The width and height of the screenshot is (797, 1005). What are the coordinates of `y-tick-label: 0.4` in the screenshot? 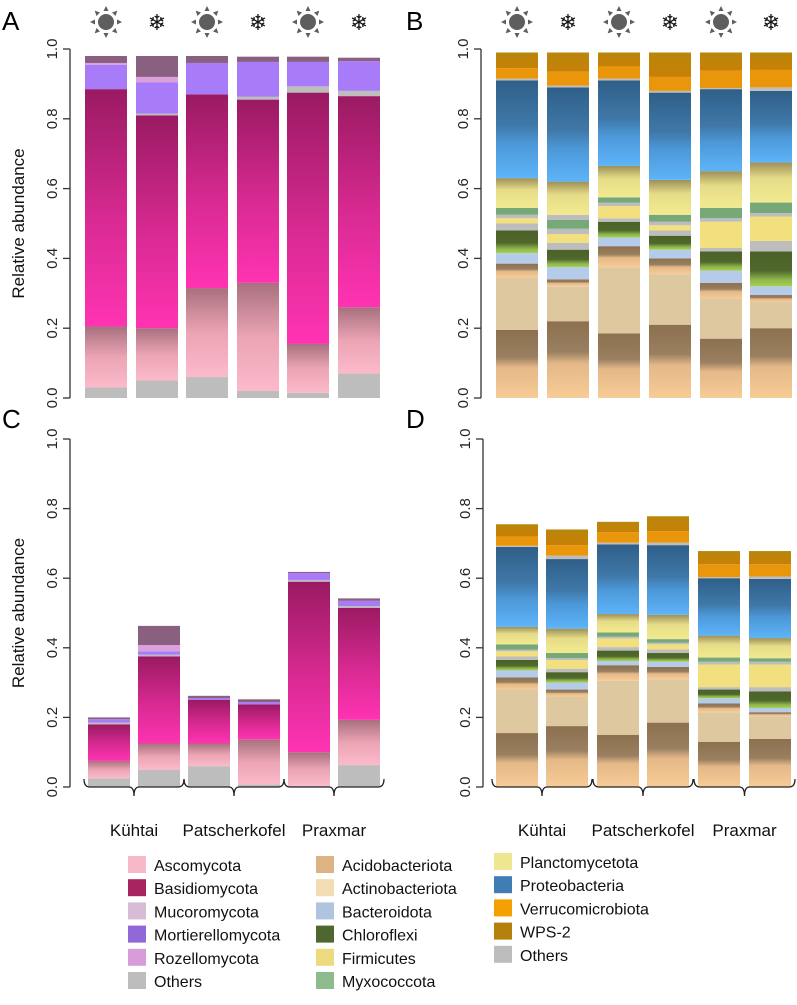 It's located at (465, 647).